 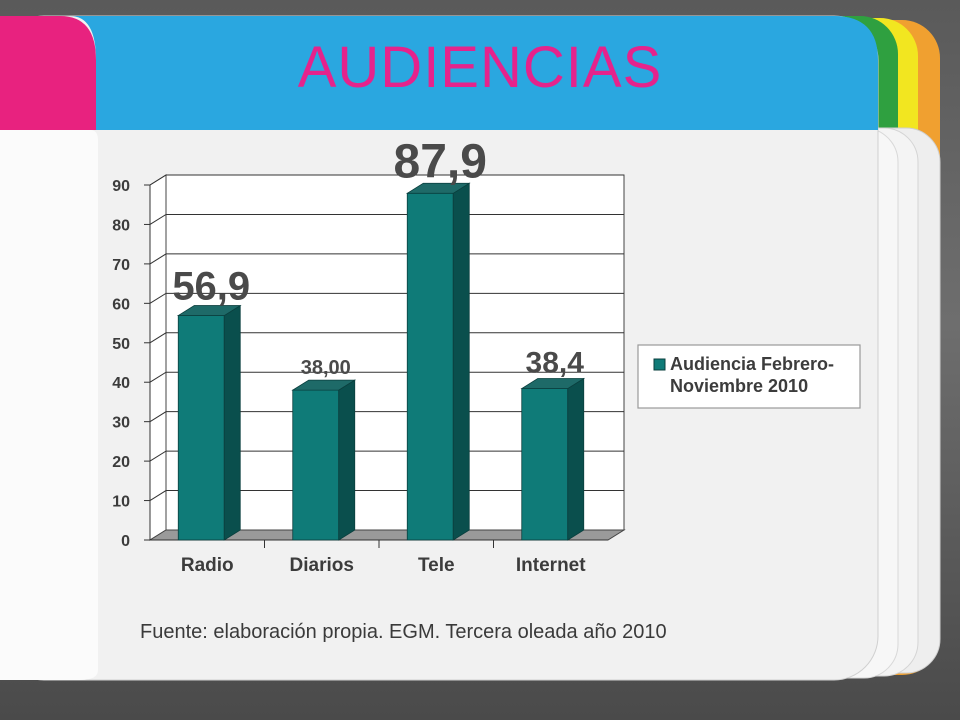 I want to click on category-labels: Radio Diarios Tele Internet, so click(x=383, y=558).